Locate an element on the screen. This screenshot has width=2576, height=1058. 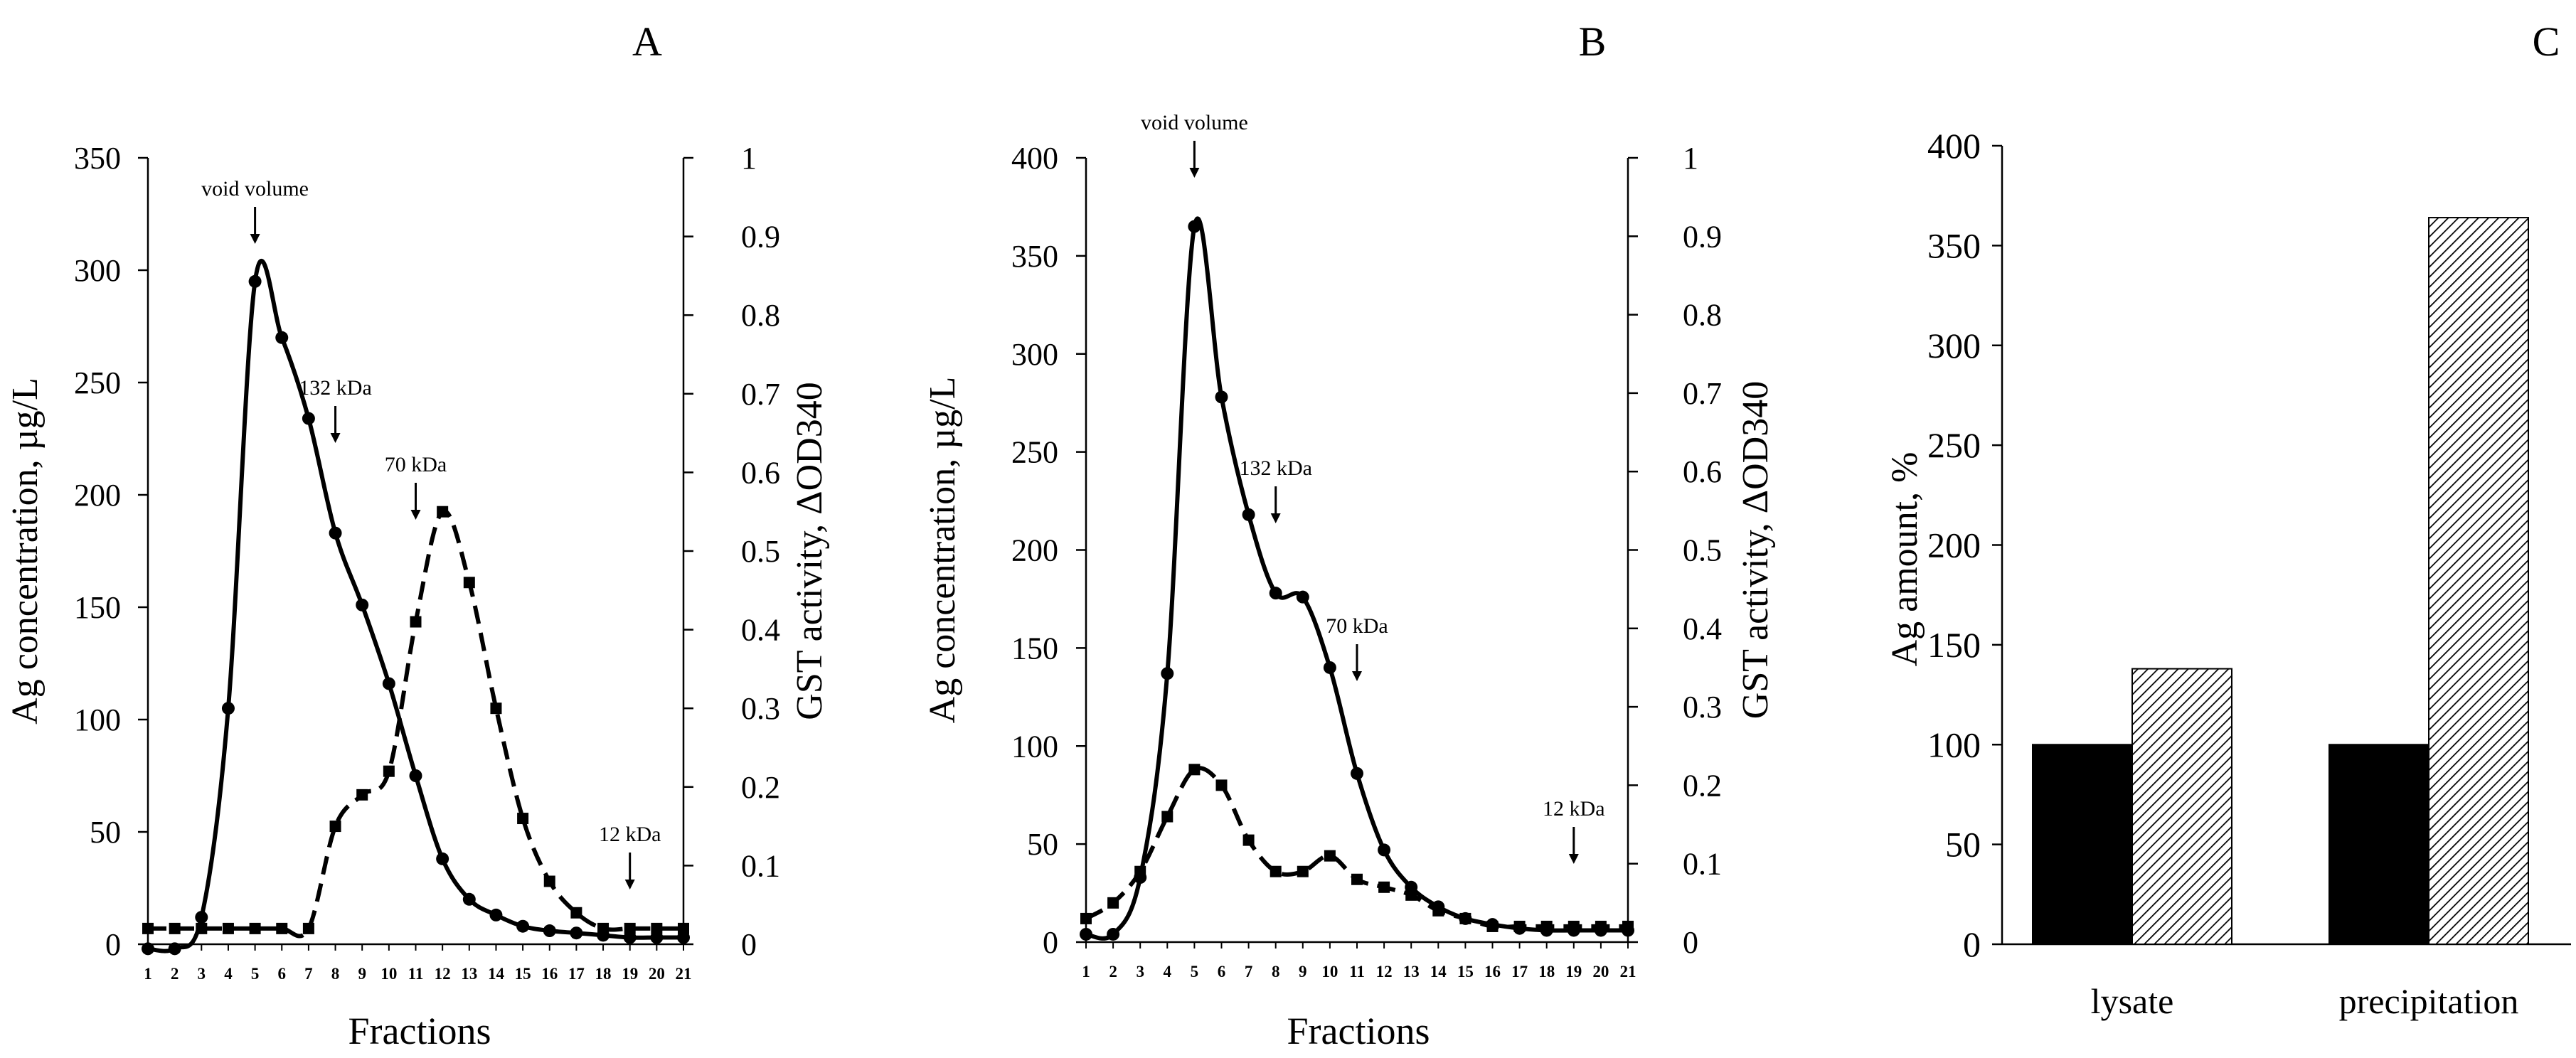
series-line-gst-activity is located at coordinates (1356, 848).